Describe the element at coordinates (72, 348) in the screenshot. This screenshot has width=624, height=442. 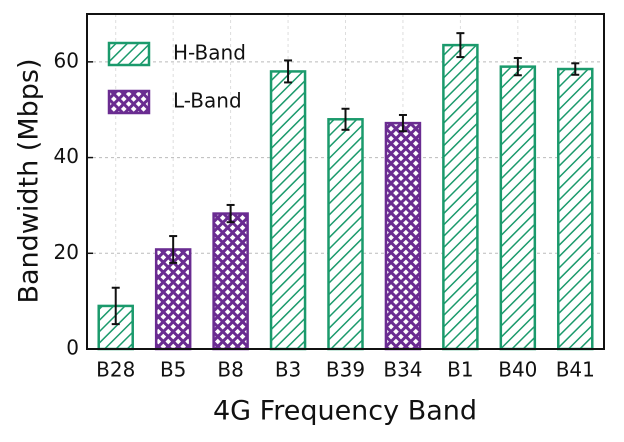
I see `y-tick-label: 0` at that location.